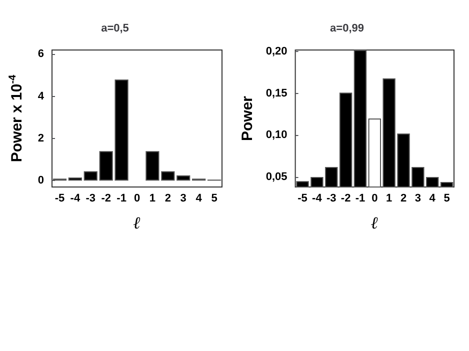 This screenshot has height=351, width=469. What do you see at coordinates (115, 28) in the screenshot?
I see `chart-title: a=0,5` at bounding box center [115, 28].